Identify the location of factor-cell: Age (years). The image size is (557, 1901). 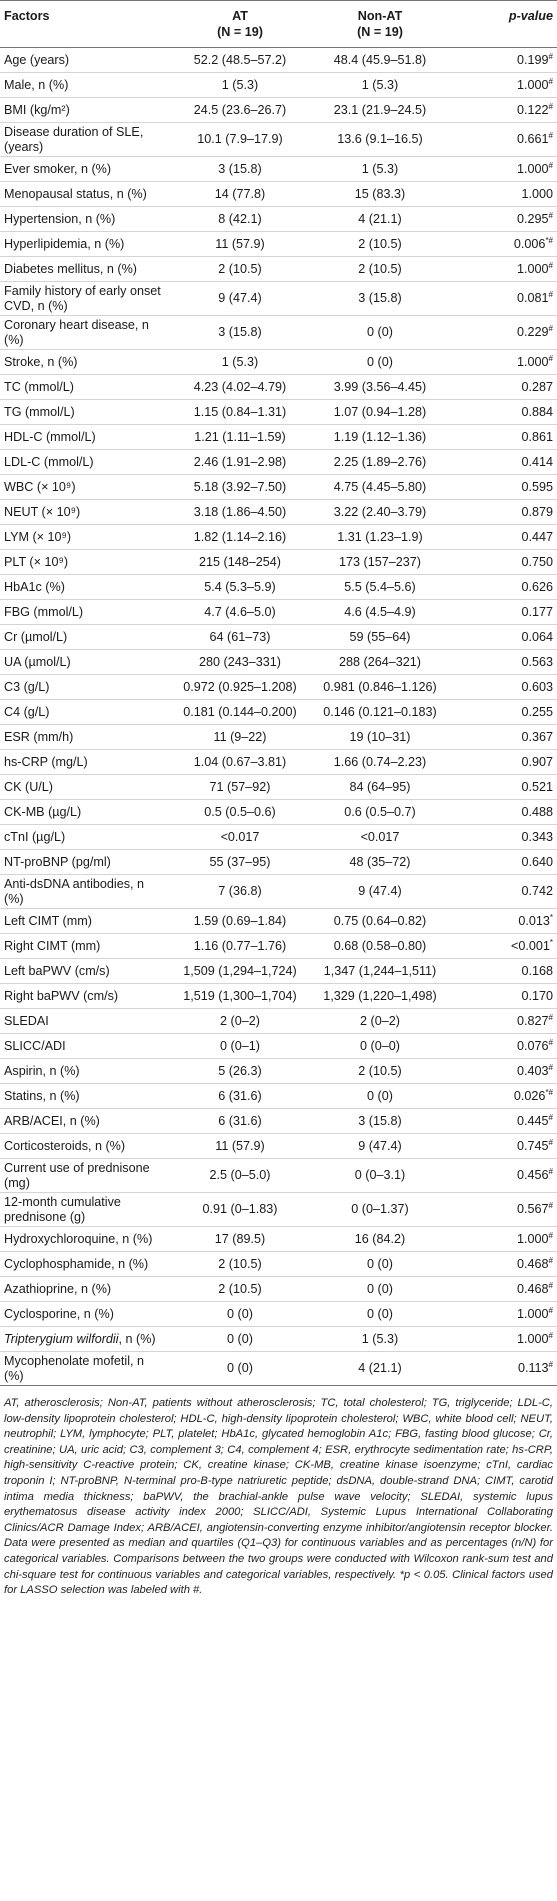
(85, 60).